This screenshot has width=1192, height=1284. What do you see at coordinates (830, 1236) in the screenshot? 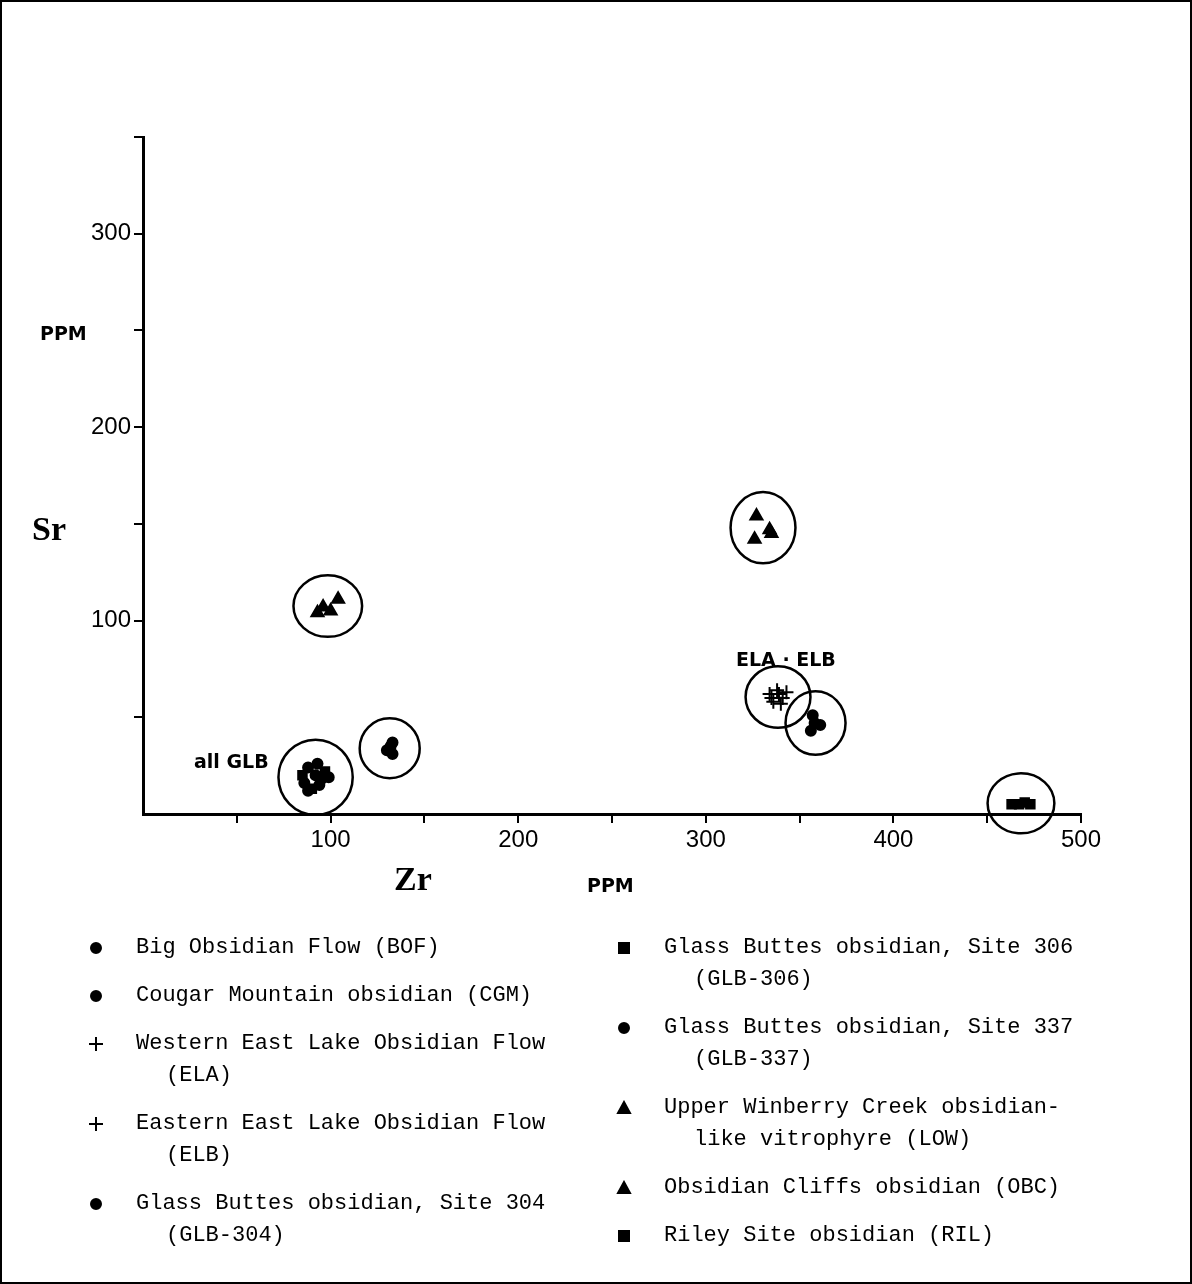
I see `legend-label: Riley Site obsidian (RIL)` at bounding box center [830, 1236].